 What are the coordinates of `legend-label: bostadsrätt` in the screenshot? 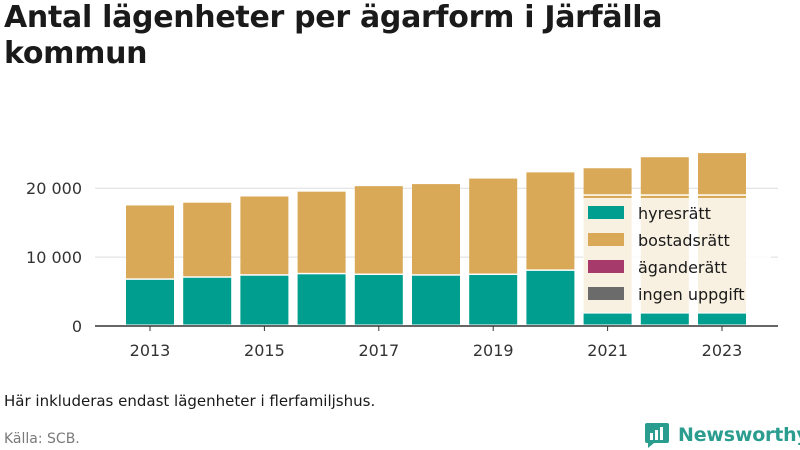 It's located at (684, 240).